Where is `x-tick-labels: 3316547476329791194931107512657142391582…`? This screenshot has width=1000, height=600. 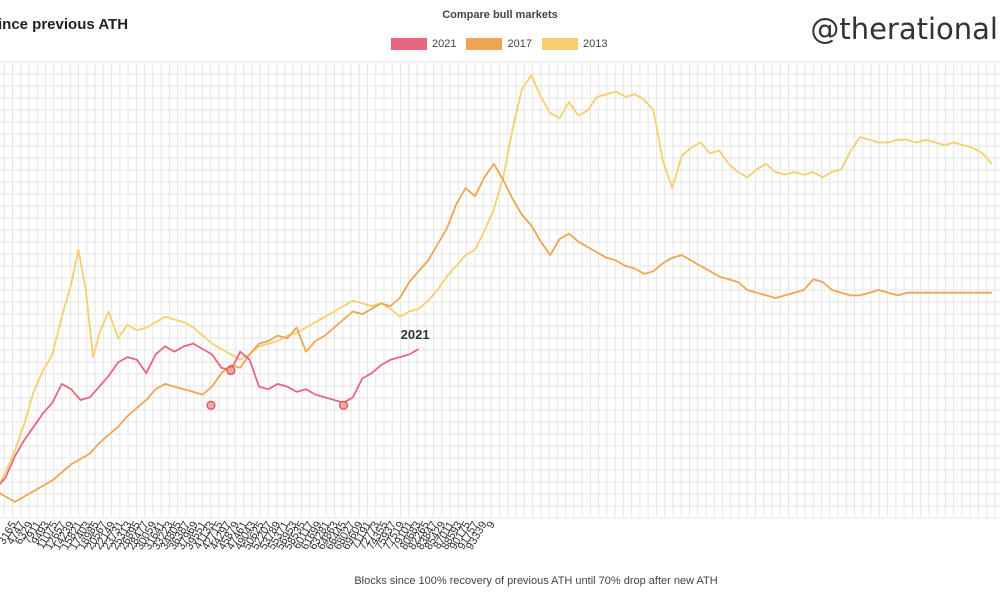 x-tick-labels: 3316547476329791194931107512657142391582… is located at coordinates (249, 536).